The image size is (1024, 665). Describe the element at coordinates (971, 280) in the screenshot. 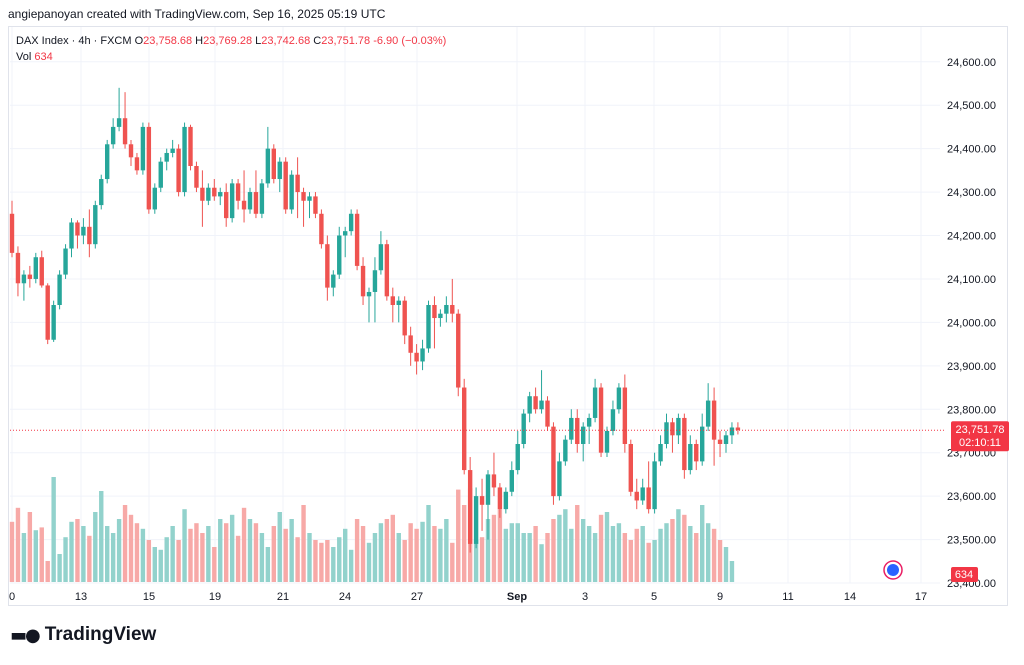

I see `y-tick-label: 24,100.00` at that location.